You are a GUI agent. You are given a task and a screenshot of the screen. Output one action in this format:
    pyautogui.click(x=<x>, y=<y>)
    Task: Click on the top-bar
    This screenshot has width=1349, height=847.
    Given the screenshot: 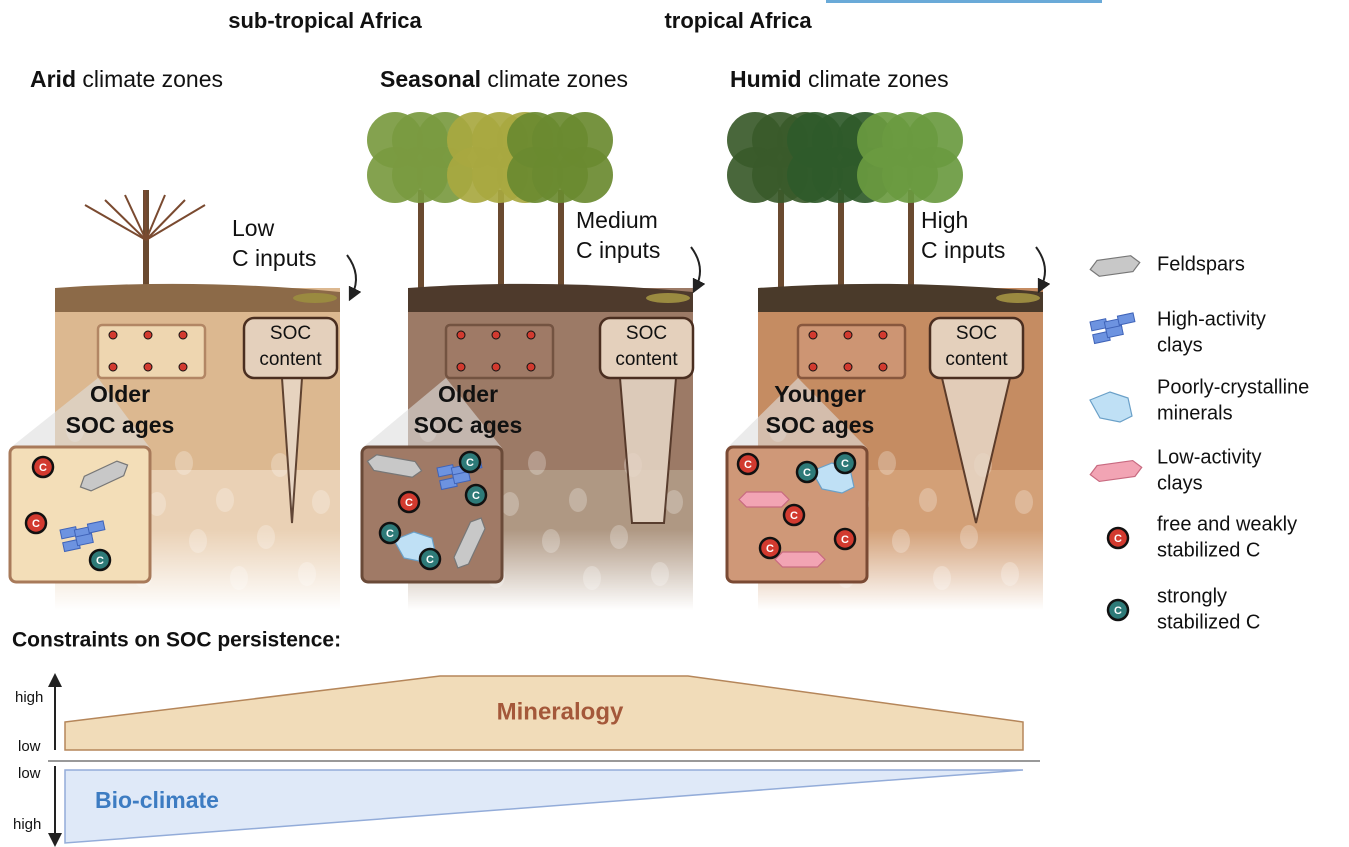 What is the action you would take?
    pyautogui.click(x=964, y=1)
    